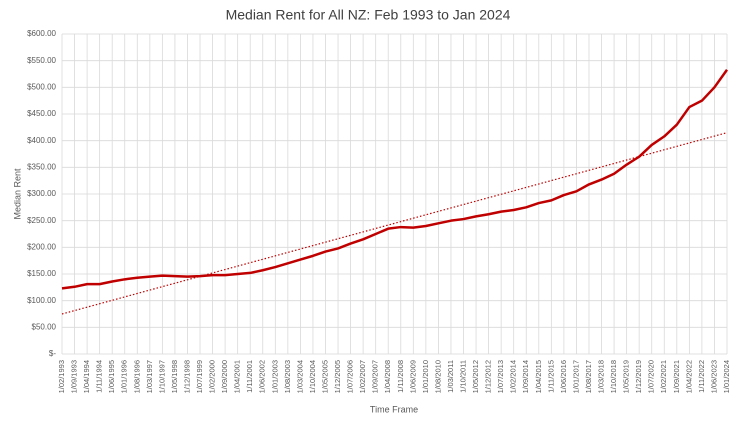 The width and height of the screenshot is (736, 423). What do you see at coordinates (41, 246) in the screenshot?
I see `y-tick-label: $200.00` at bounding box center [41, 246].